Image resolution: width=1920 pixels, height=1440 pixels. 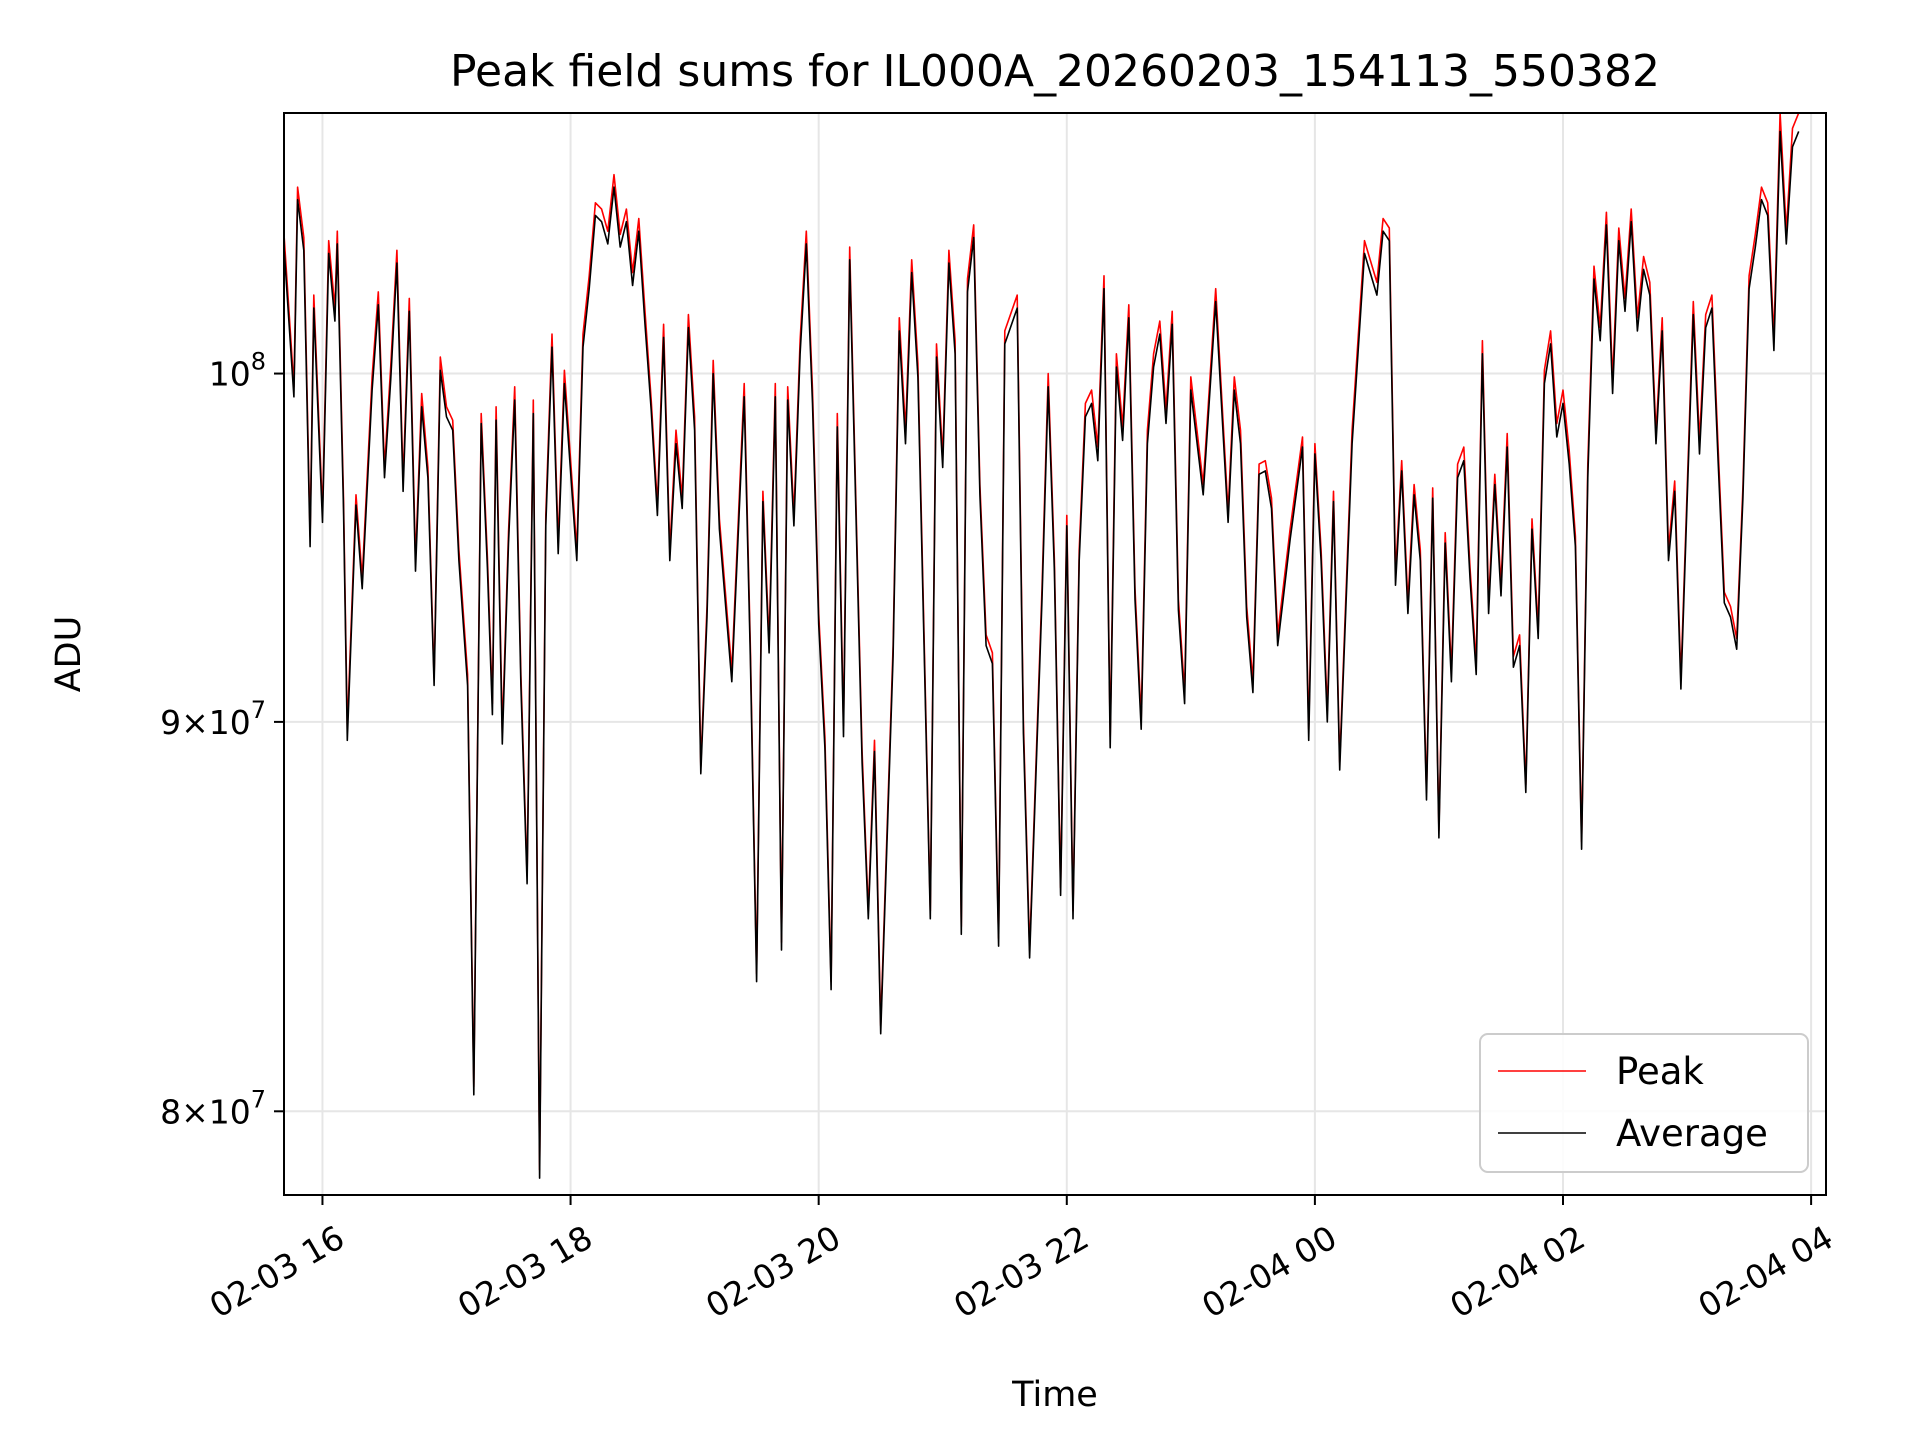 I want to click on y-tick-label: 8×10⁷, so click(x=213, y=1108).